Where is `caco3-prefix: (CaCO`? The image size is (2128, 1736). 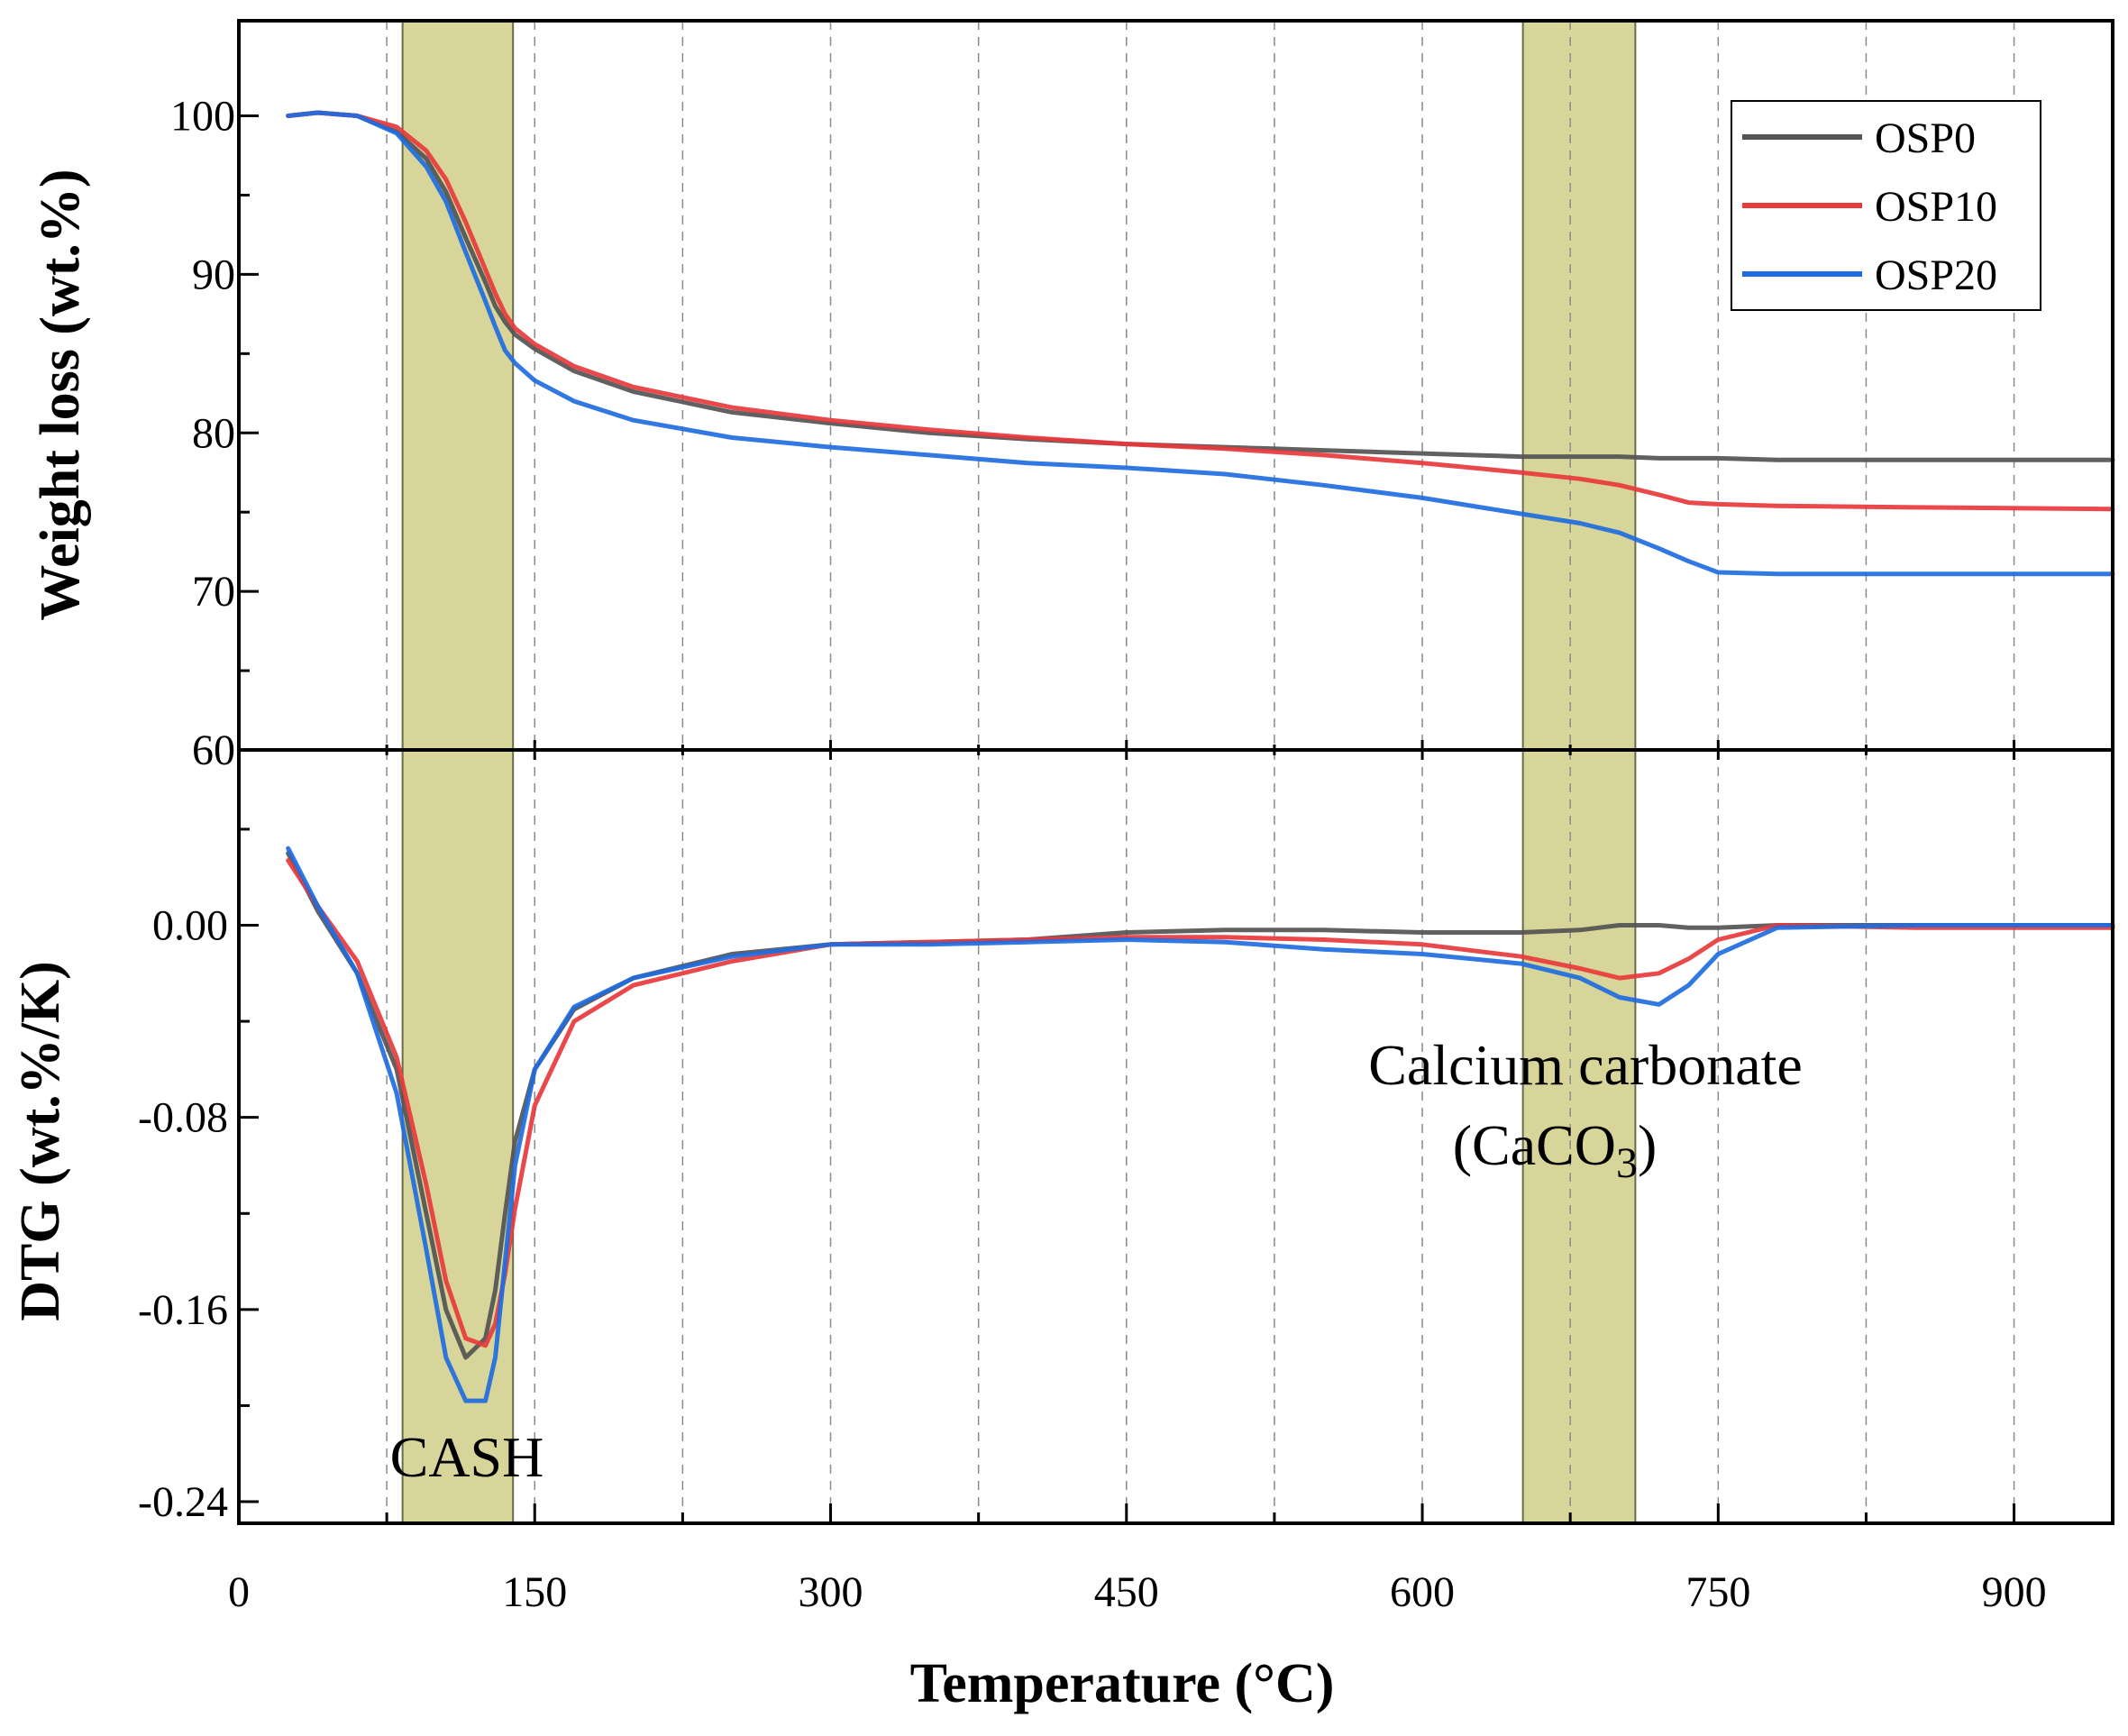
caco3-prefix: (CaCO is located at coordinates (1534, 1145).